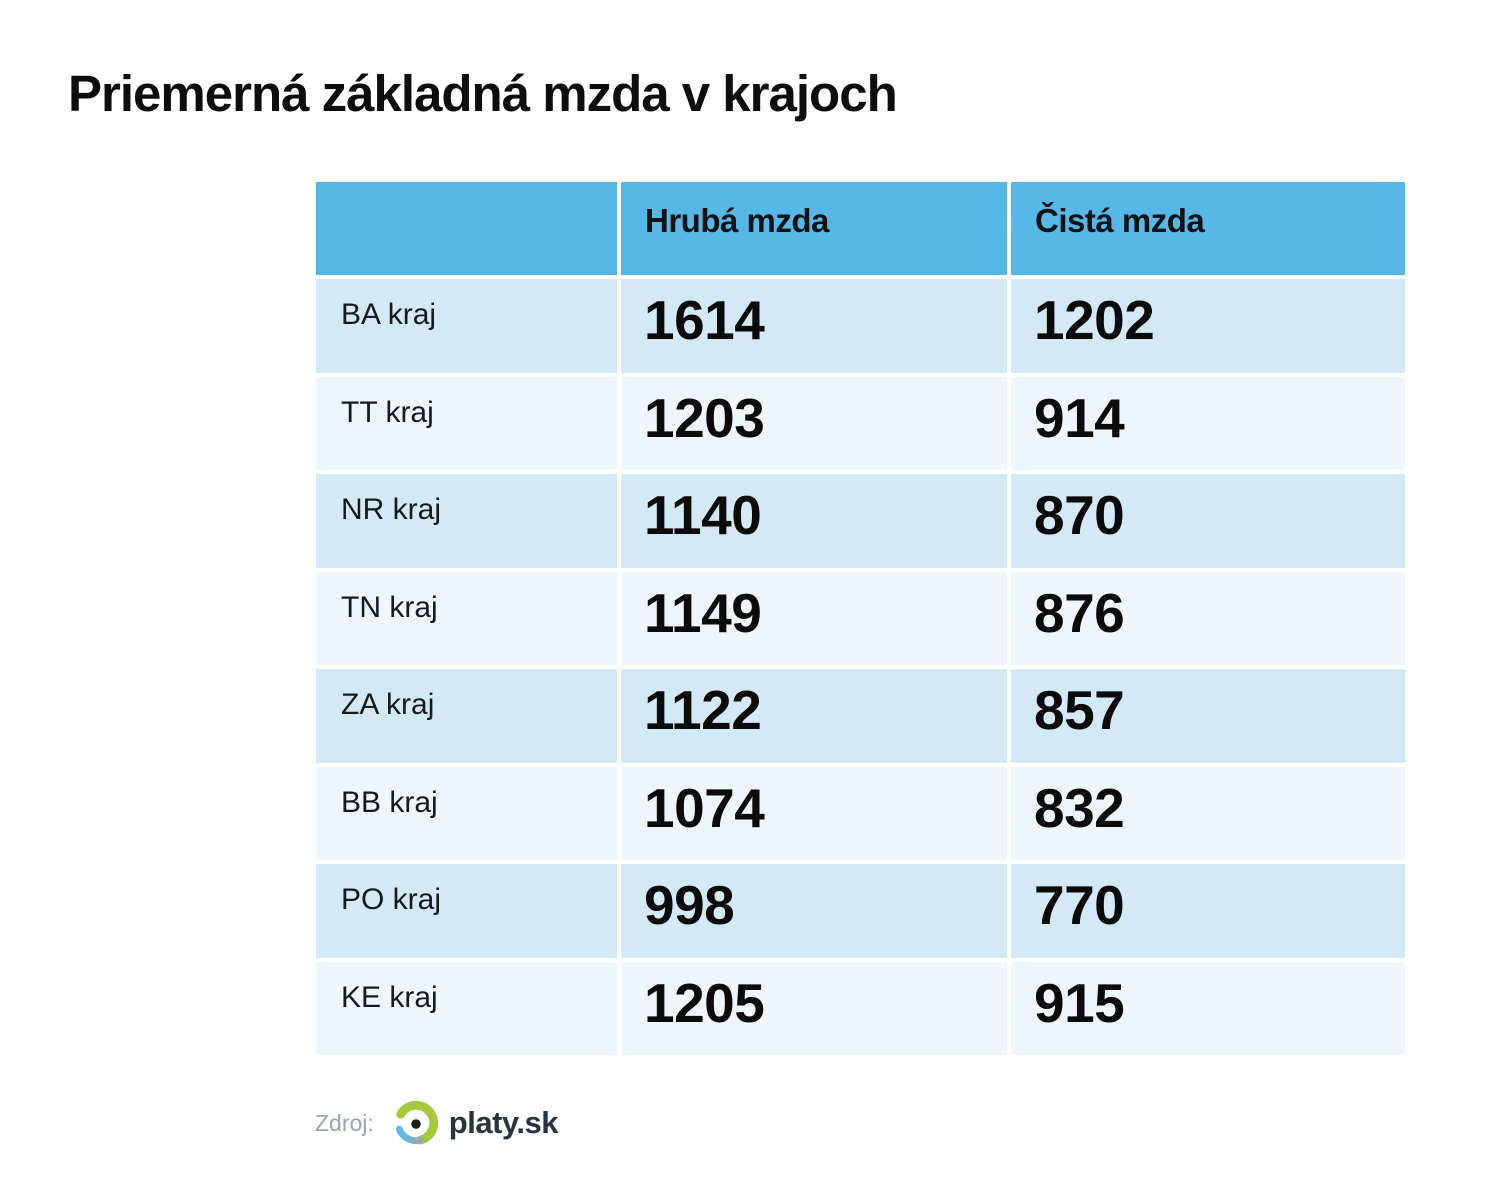  Describe the element at coordinates (466, 716) in the screenshot. I see `row-label: ZA kraj` at that location.